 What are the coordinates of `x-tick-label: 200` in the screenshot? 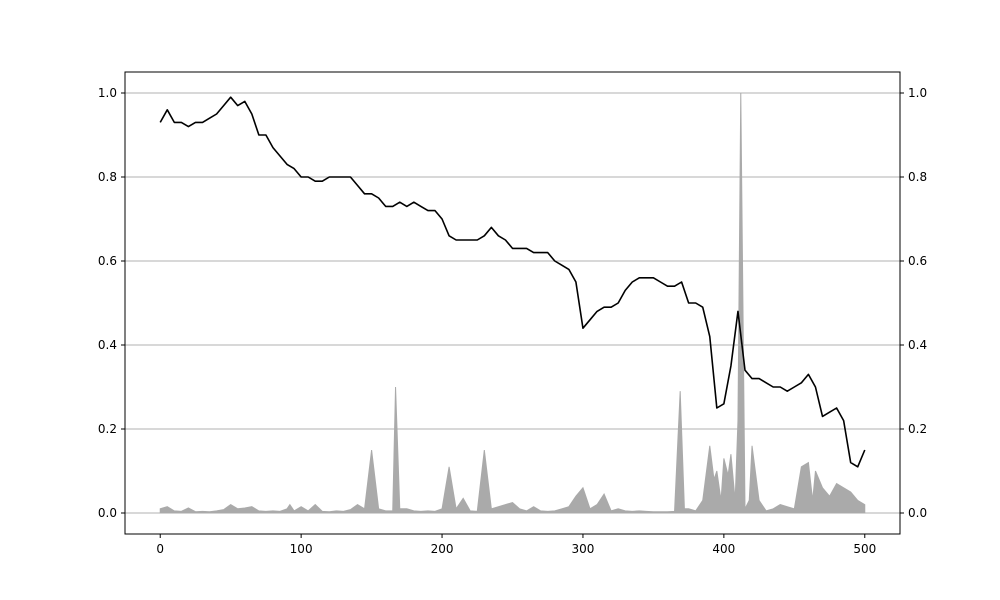 It's located at (442, 549).